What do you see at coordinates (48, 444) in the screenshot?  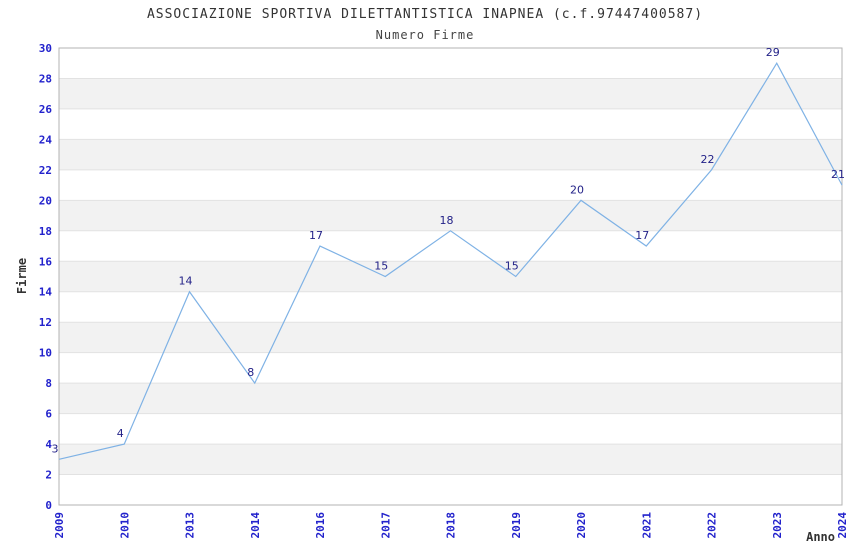 I see `y-tick-label: 4` at bounding box center [48, 444].